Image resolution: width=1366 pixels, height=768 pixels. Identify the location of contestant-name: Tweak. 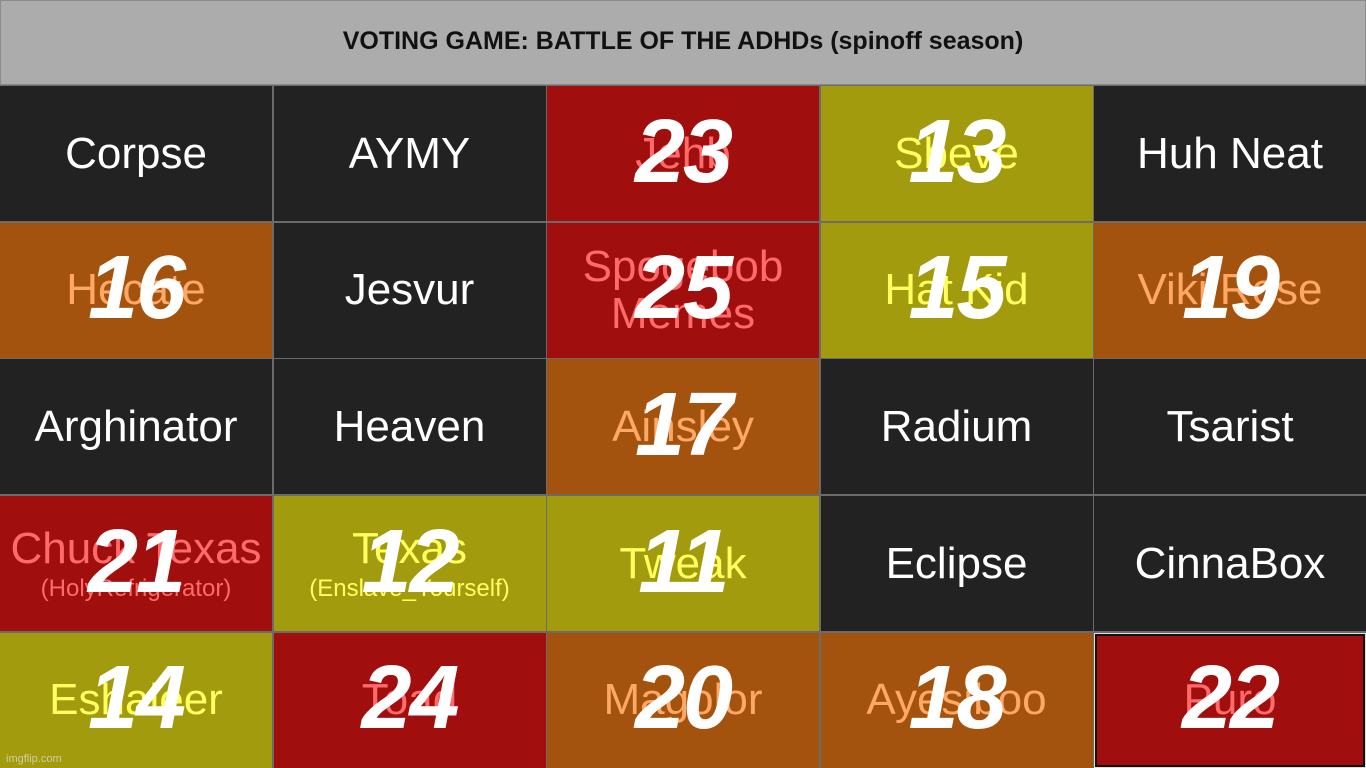
(683, 563).